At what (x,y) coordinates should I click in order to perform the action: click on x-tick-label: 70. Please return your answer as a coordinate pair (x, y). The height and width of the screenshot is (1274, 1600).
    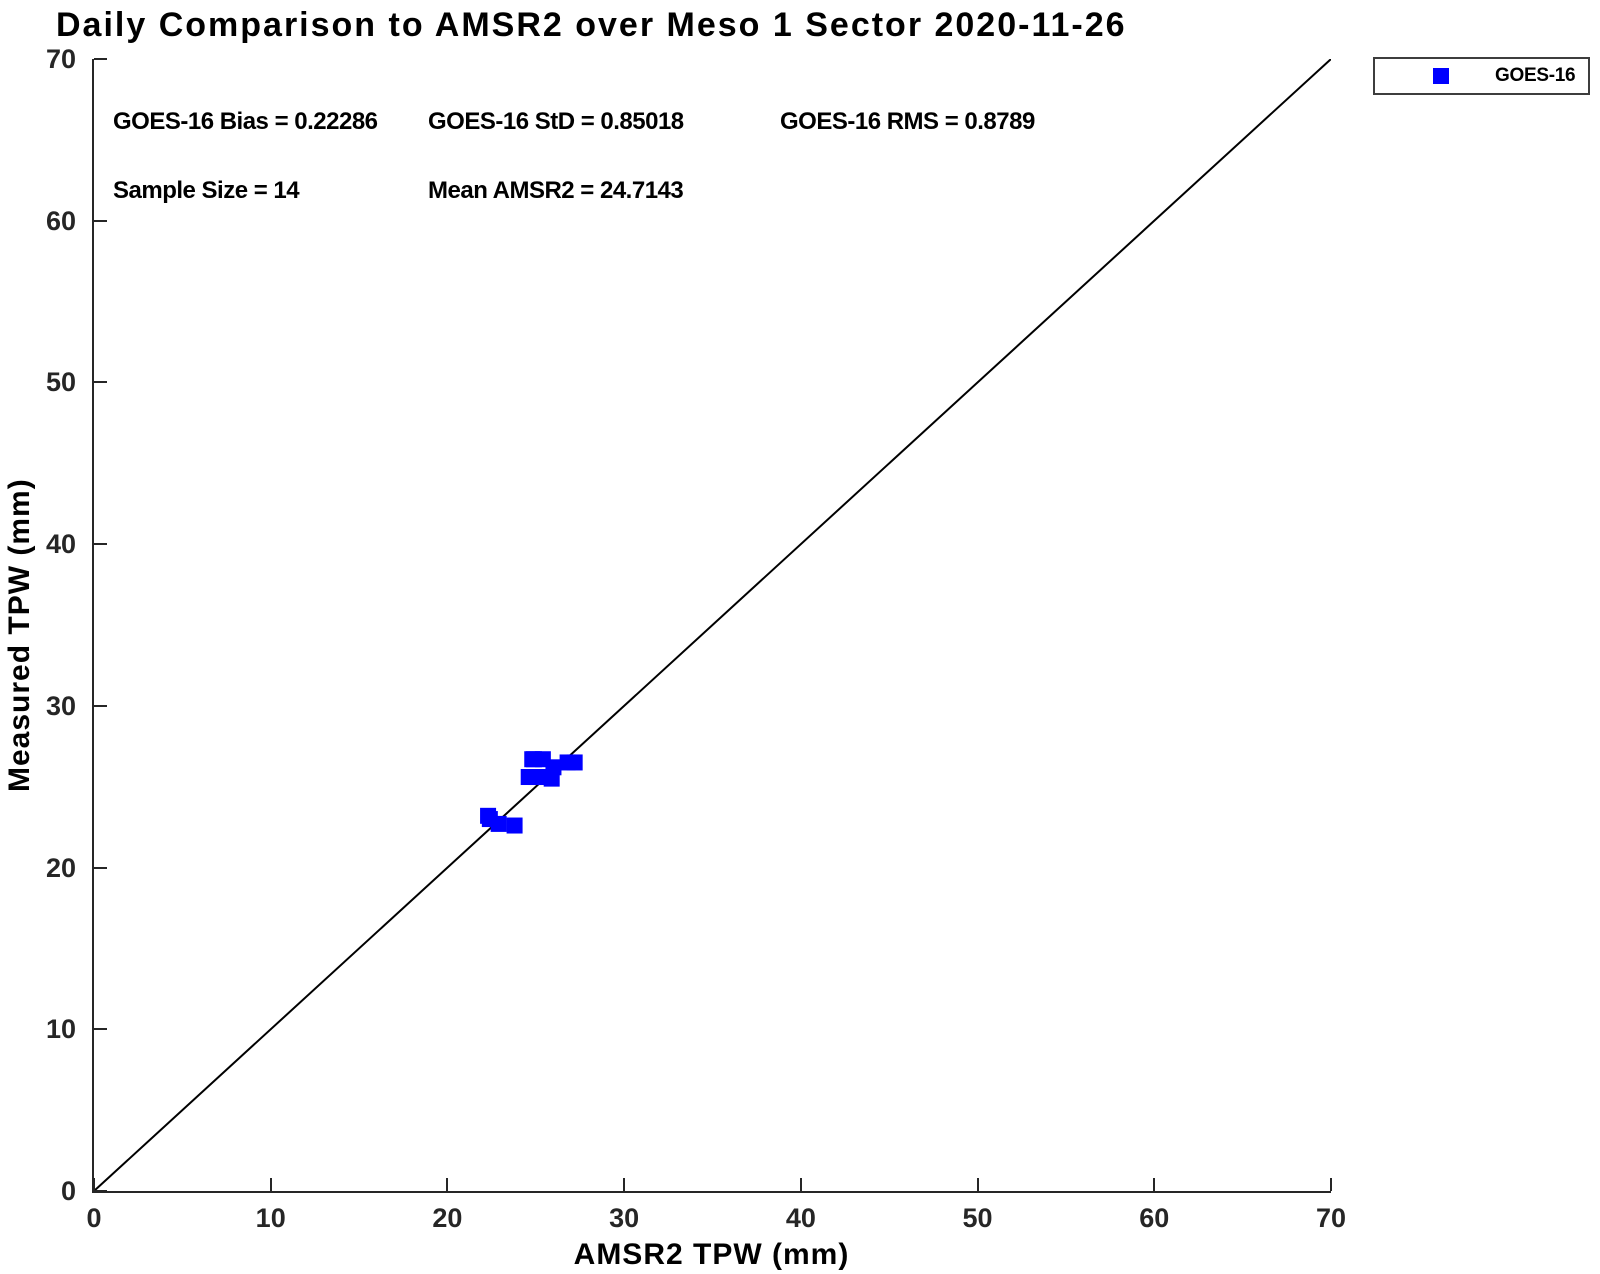
    Looking at the image, I should click on (1331, 1218).